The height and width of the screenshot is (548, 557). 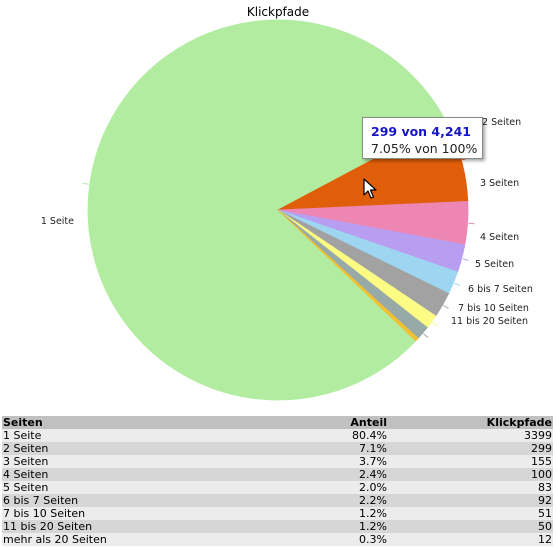 I want to click on cell-klickpfade: 155, so click(x=470, y=461).